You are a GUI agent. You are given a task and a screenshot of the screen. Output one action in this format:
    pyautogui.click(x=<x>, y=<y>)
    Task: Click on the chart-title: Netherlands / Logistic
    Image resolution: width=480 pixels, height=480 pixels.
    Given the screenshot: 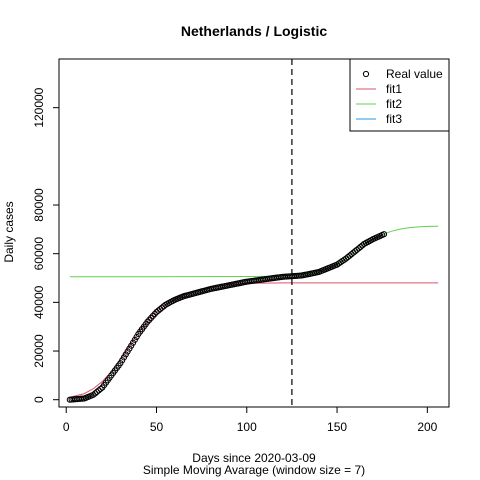 What is the action you would take?
    pyautogui.click(x=254, y=31)
    